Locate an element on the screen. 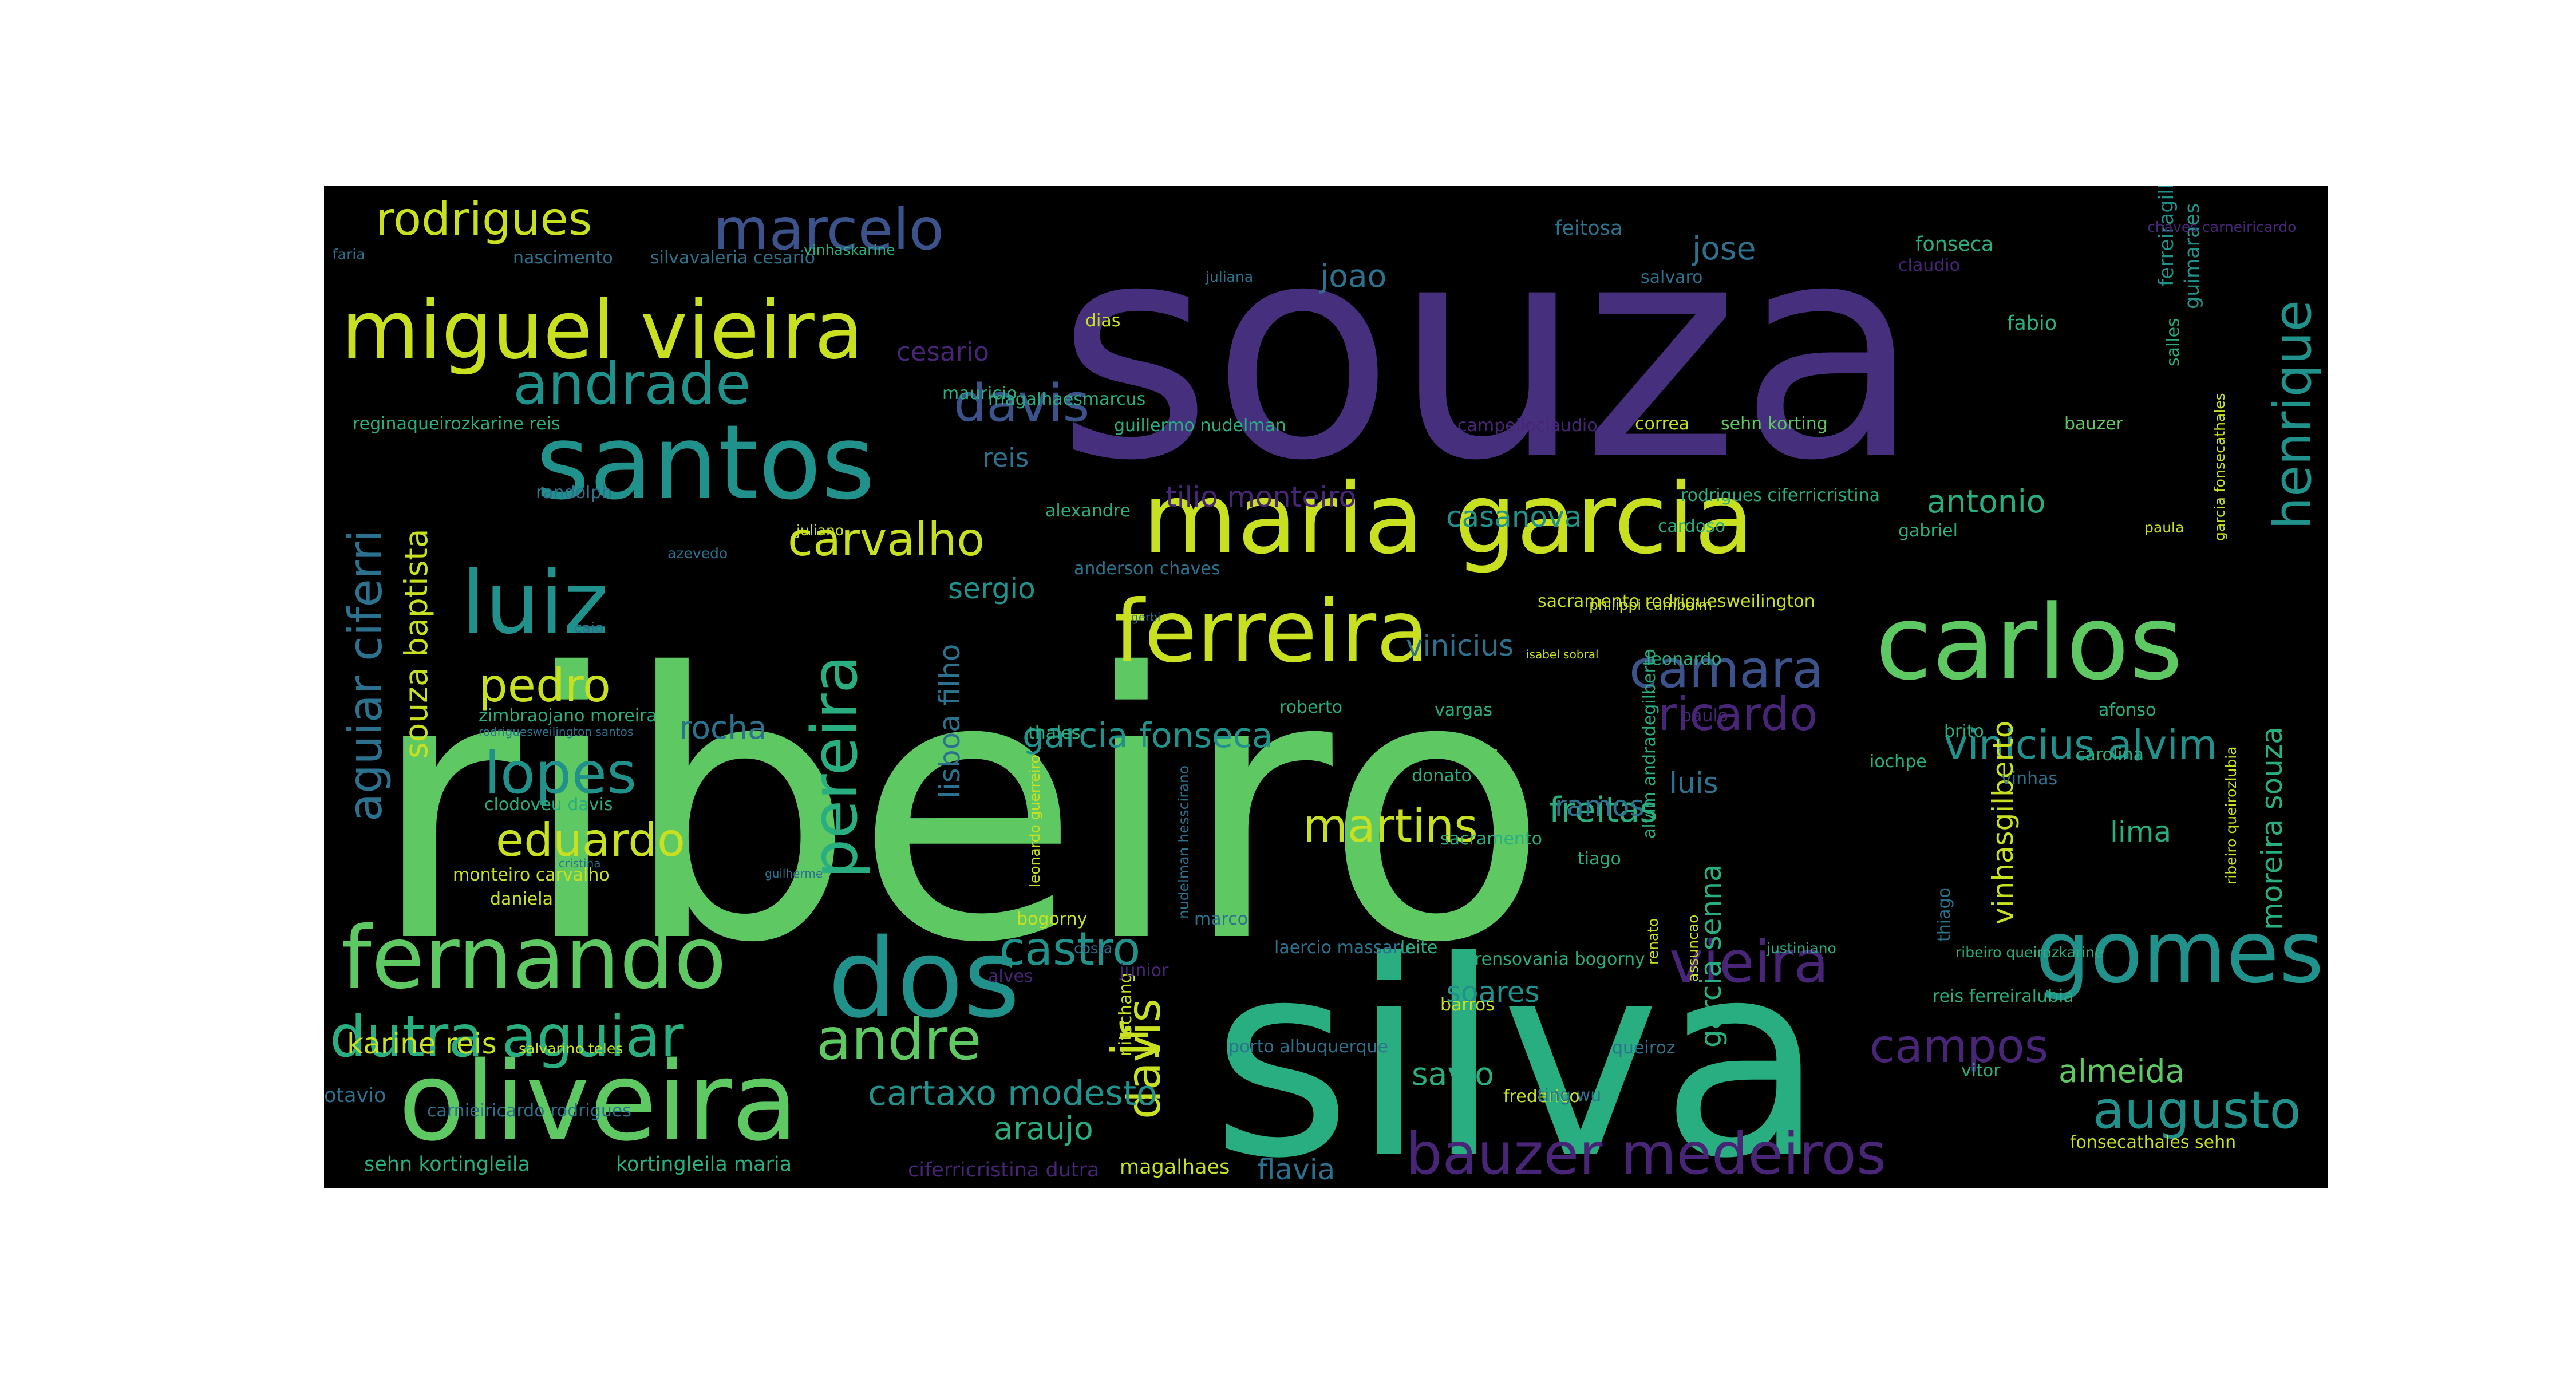  word-guimaraes: guimaraes is located at coordinates (2192, 256).